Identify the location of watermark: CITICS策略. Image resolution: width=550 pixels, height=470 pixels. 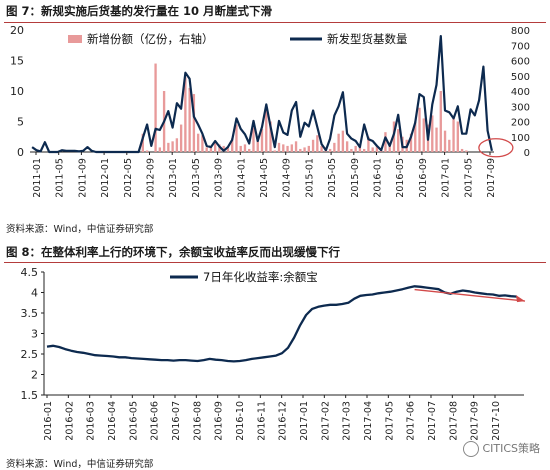
(501, 448).